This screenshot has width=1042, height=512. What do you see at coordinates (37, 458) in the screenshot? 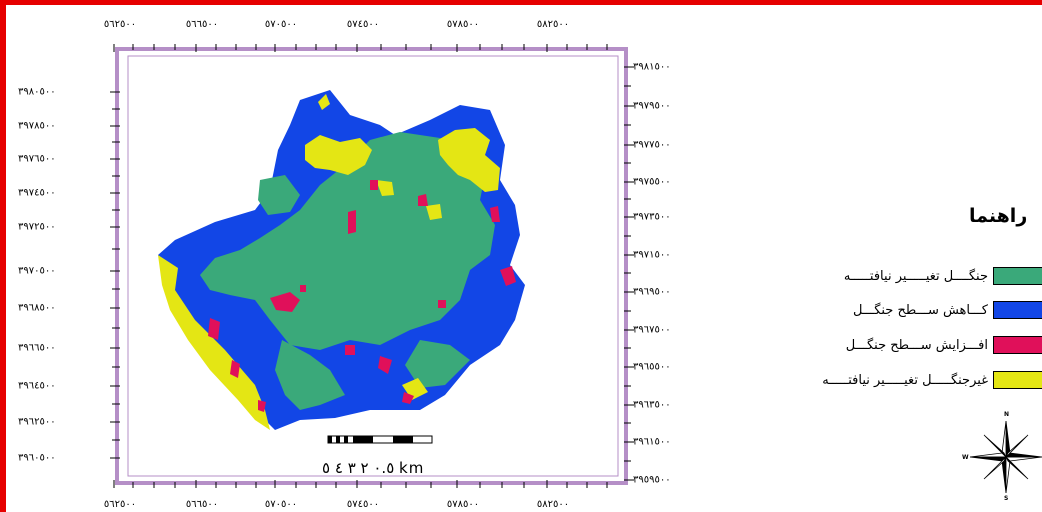
I see `left-y-label: ٣٩٦٠٥٠٠` at bounding box center [37, 458].